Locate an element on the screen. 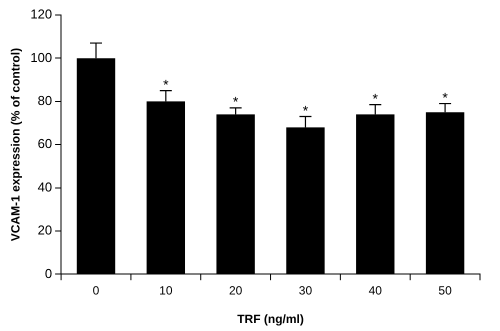 Image resolution: width=500 pixels, height=331 pixels. y-tick-label: 60 is located at coordinates (45, 144).